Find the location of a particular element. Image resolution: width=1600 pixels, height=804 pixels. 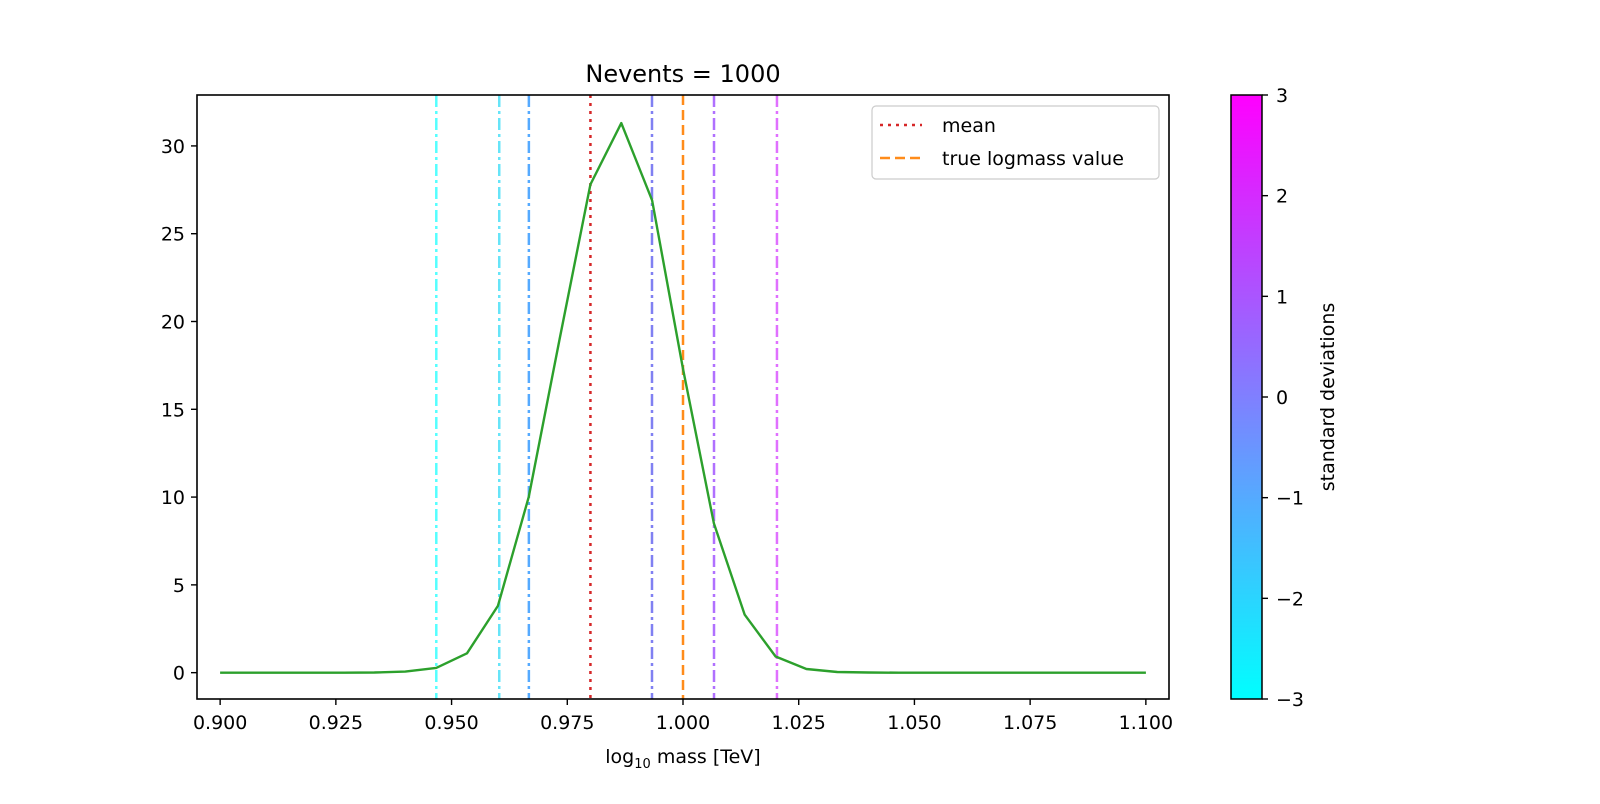

chart-title: Nevents = 1000 is located at coordinates (682, 74).